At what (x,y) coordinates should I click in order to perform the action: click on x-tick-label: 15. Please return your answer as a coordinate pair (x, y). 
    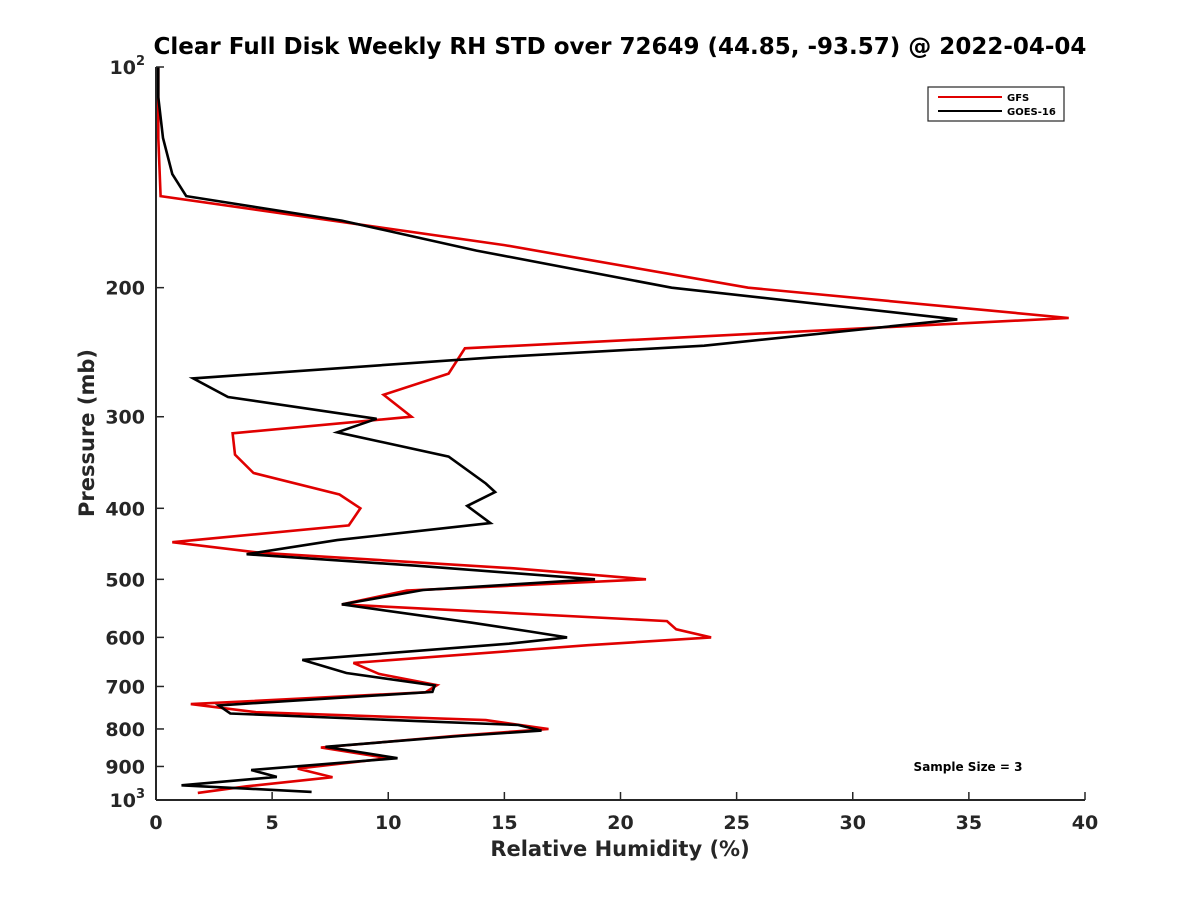
    Looking at the image, I should click on (504, 823).